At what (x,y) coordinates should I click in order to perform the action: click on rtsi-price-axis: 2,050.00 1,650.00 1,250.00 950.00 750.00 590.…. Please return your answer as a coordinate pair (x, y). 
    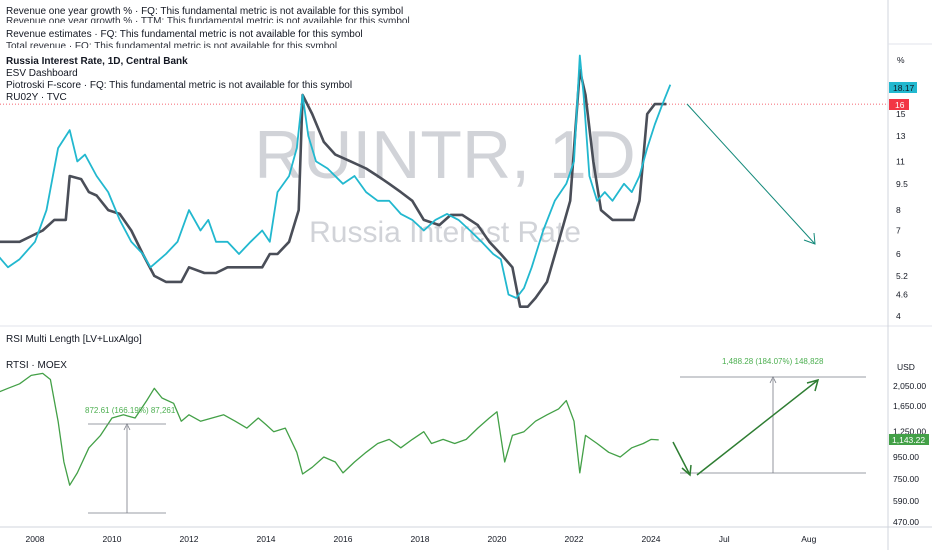
    Looking at the image, I should click on (909, 454).